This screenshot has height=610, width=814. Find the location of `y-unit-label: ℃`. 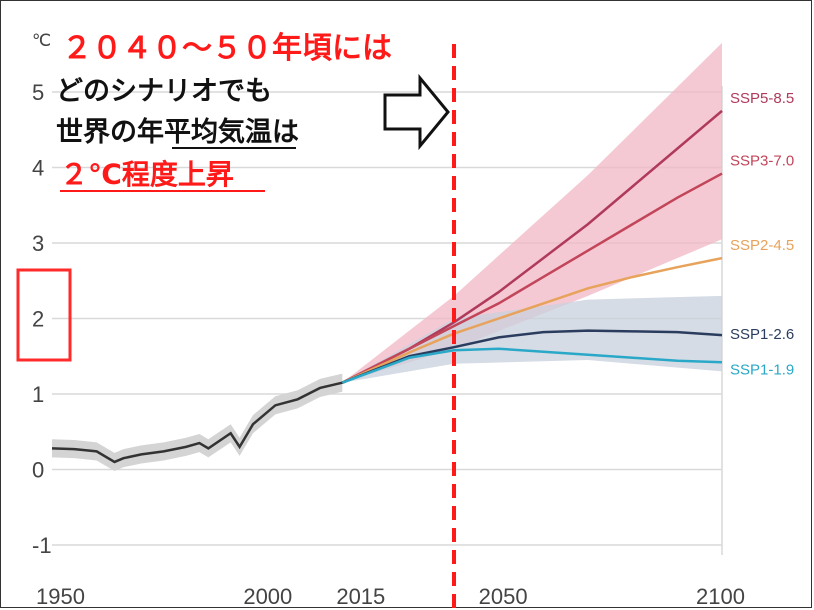

y-unit-label: ℃ is located at coordinates (41, 40).